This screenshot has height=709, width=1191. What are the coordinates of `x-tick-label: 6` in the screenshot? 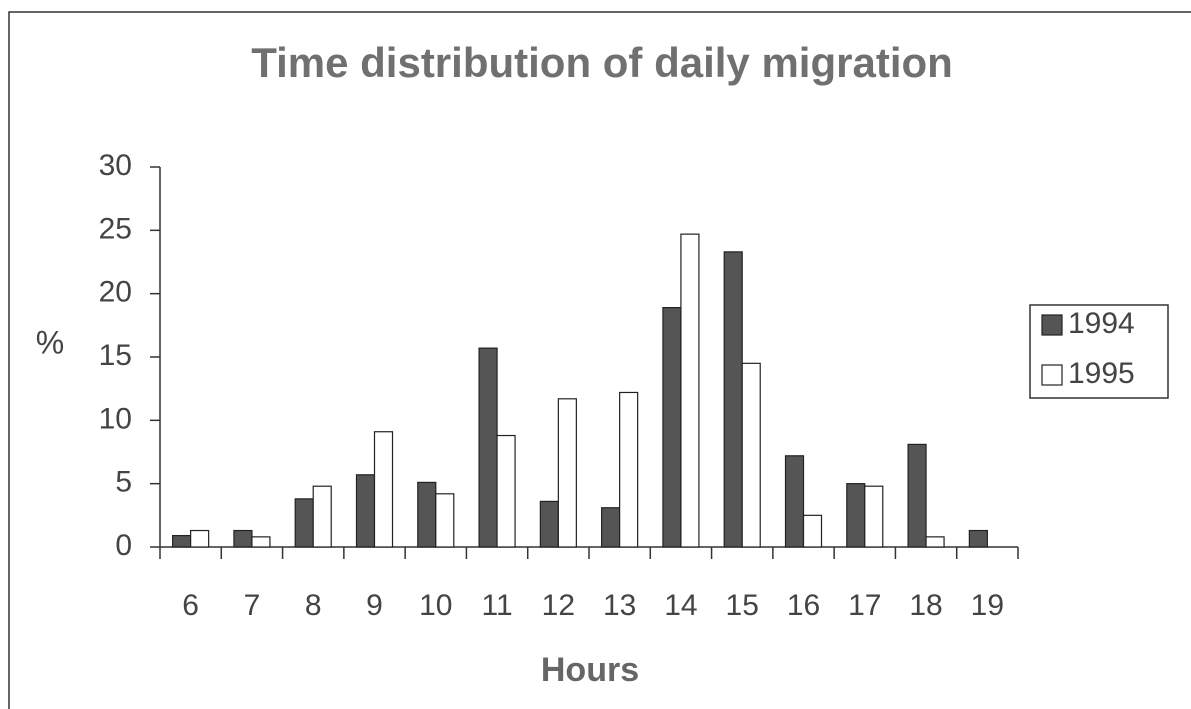 It's located at (190, 605).